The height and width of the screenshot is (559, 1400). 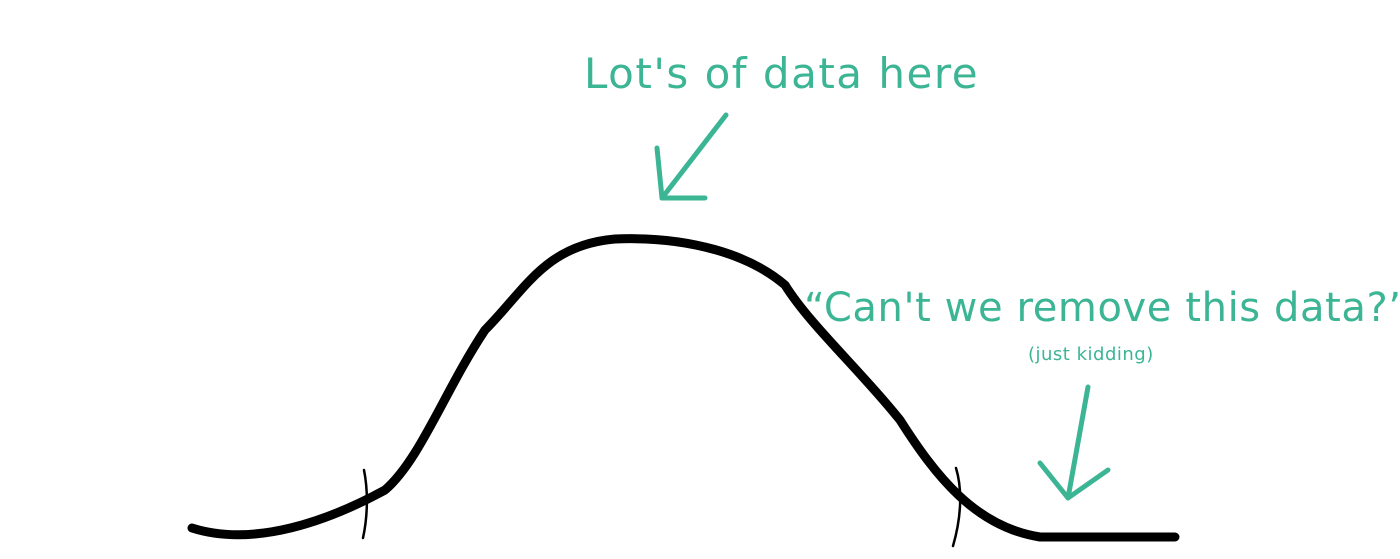 I want to click on tail-annotation: “Can't we remove this data?”, so click(x=1102, y=308).